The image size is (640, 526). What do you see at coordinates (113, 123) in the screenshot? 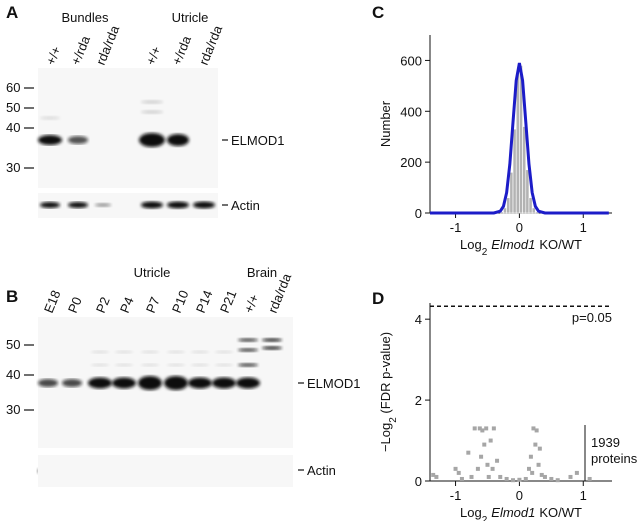
I see `bands` at bounding box center [113, 123].